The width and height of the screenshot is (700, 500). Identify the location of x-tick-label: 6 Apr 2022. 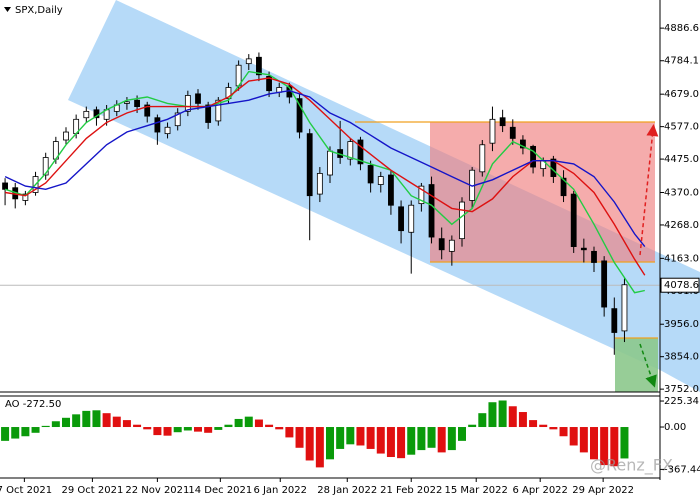
(539, 490).